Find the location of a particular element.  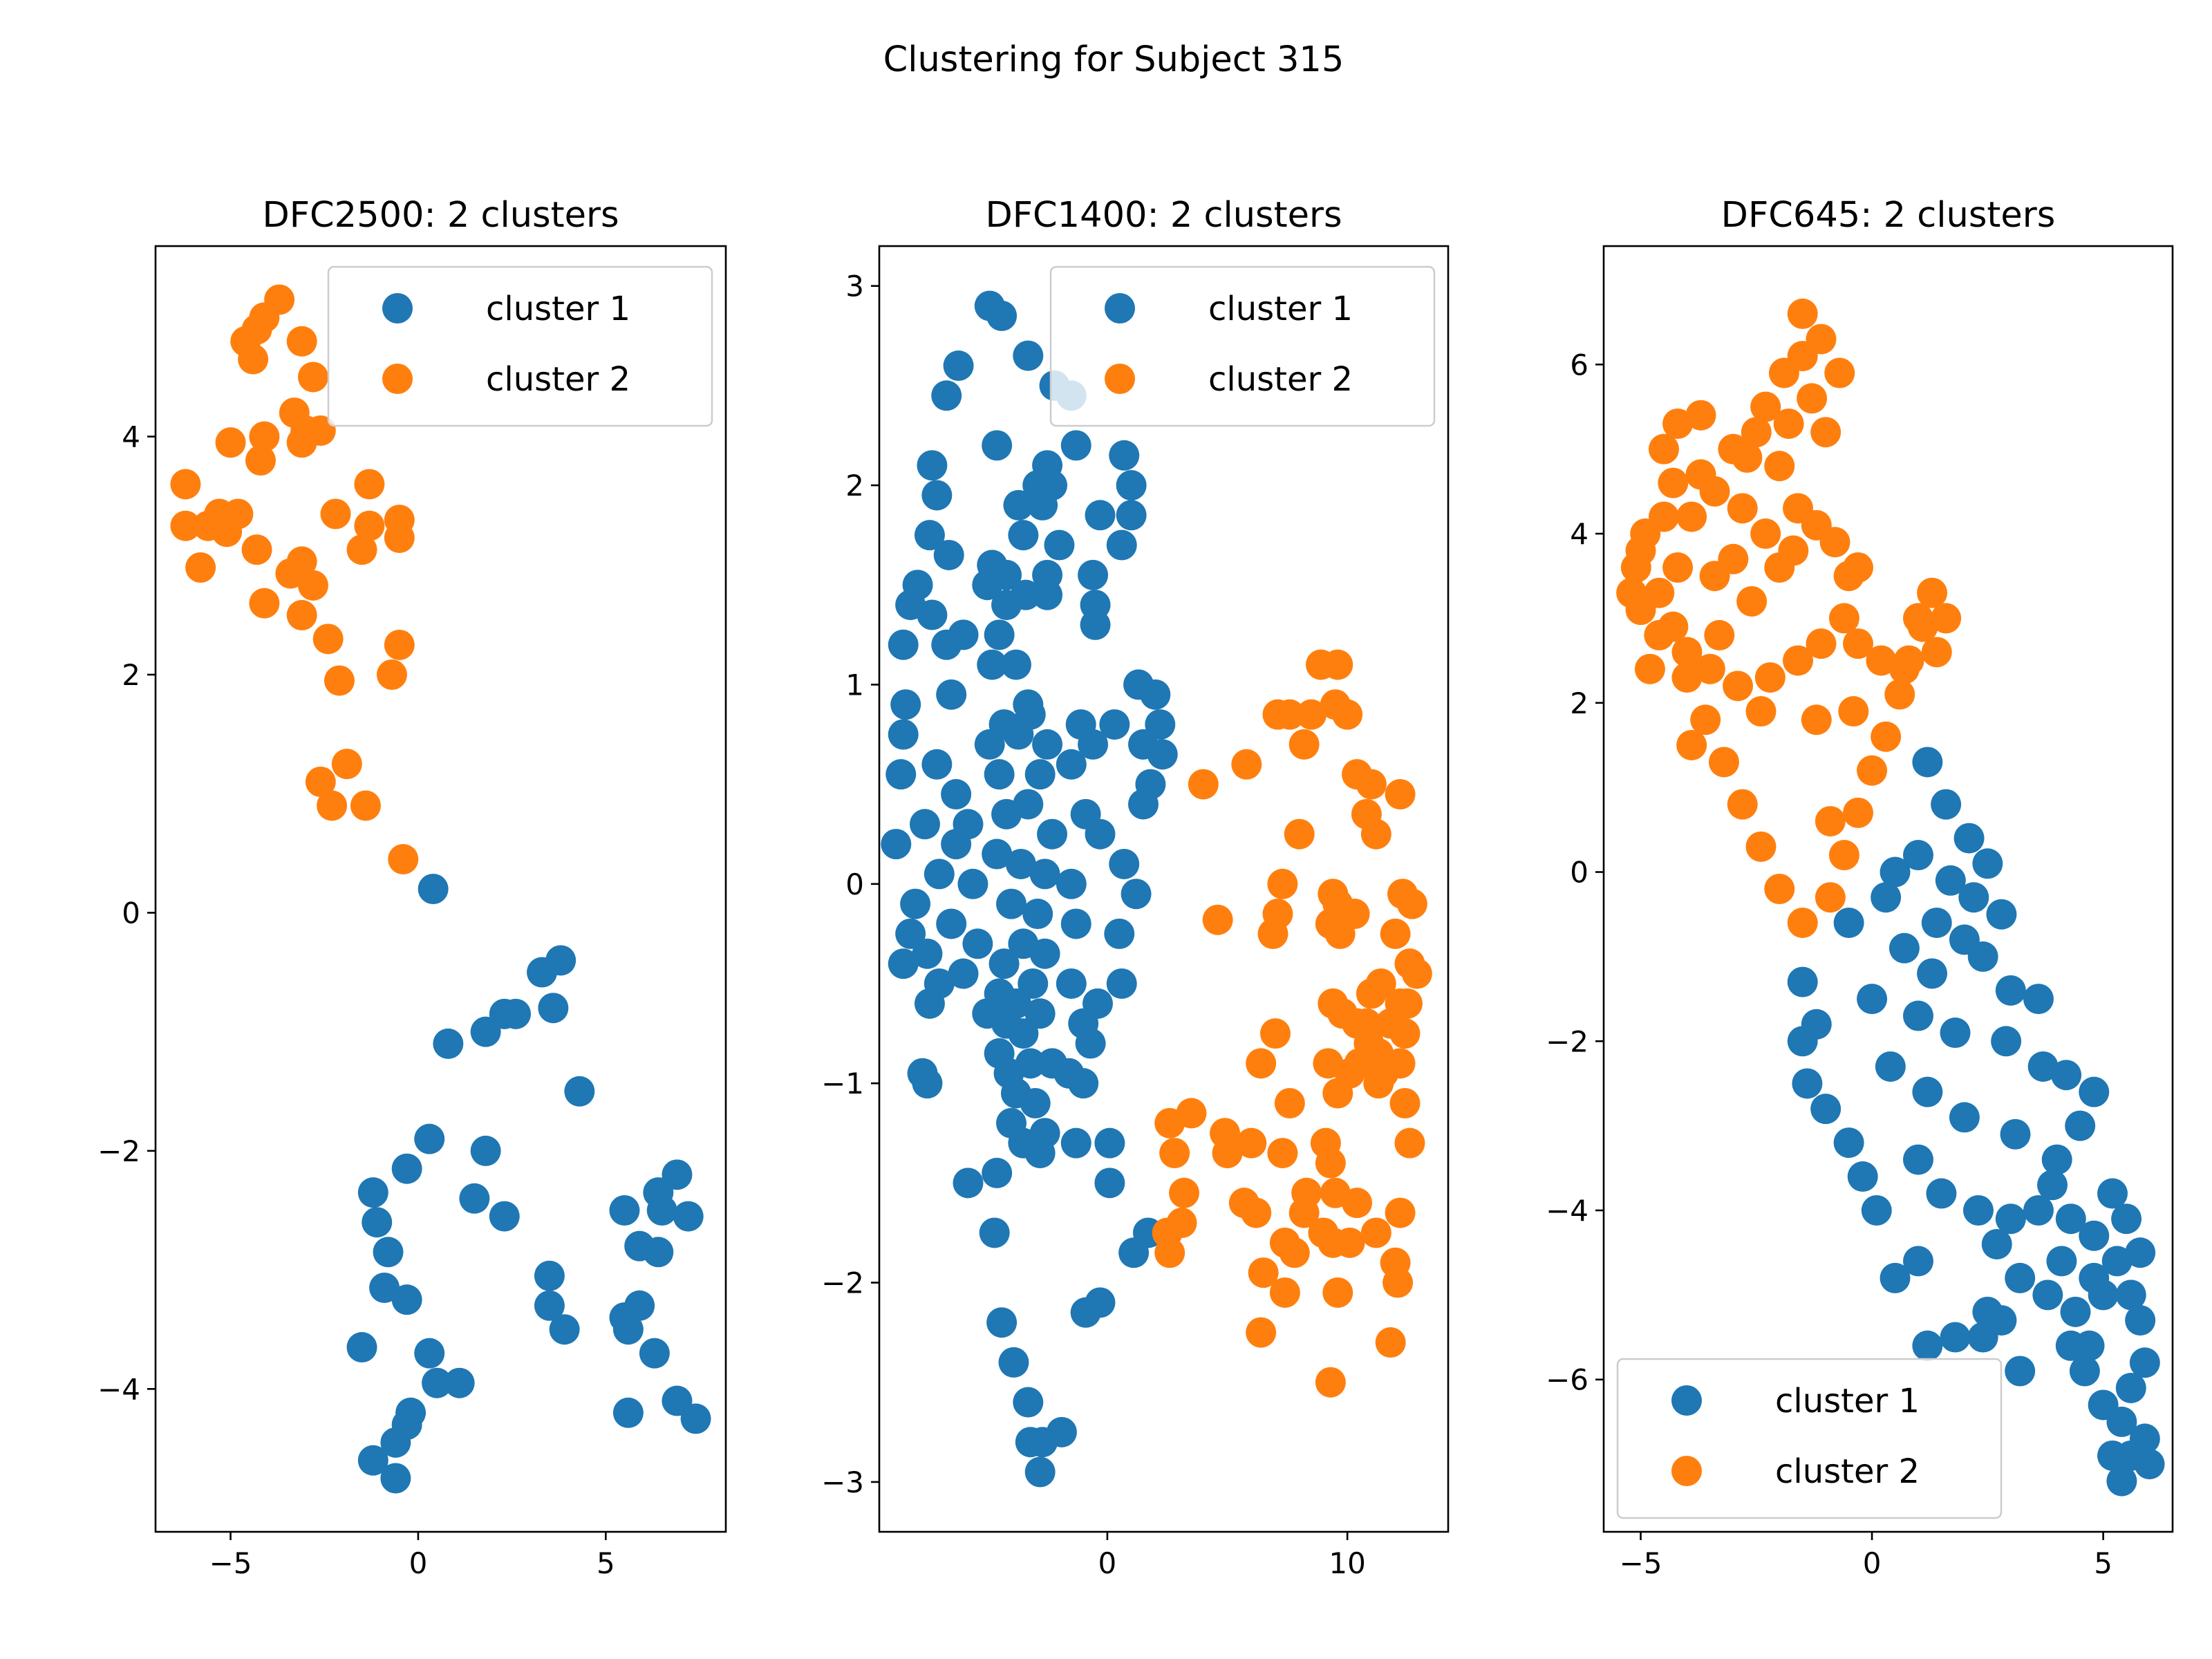

legend-box is located at coordinates (520, 346).